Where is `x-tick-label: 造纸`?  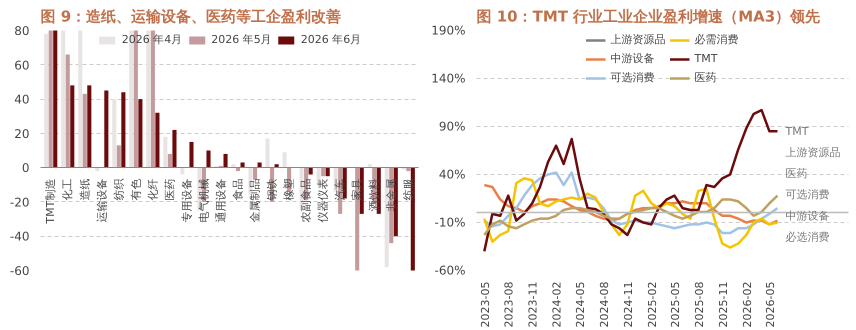
x-tick-label: 造纸 is located at coordinates (85, 189).